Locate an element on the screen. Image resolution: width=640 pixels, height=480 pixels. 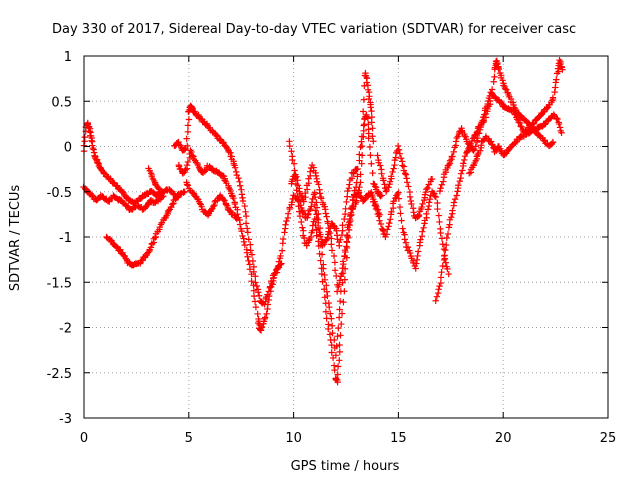
series-F is located at coordinates (226, 240).